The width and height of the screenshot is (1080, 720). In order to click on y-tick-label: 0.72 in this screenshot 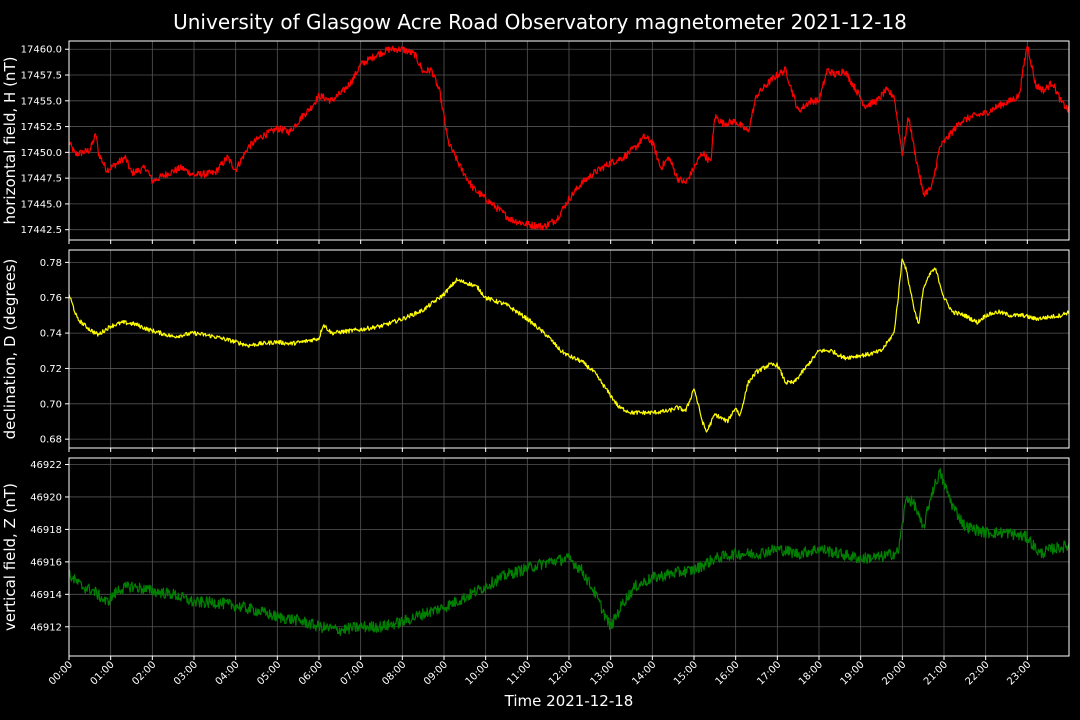, I will do `click(51, 369)`.